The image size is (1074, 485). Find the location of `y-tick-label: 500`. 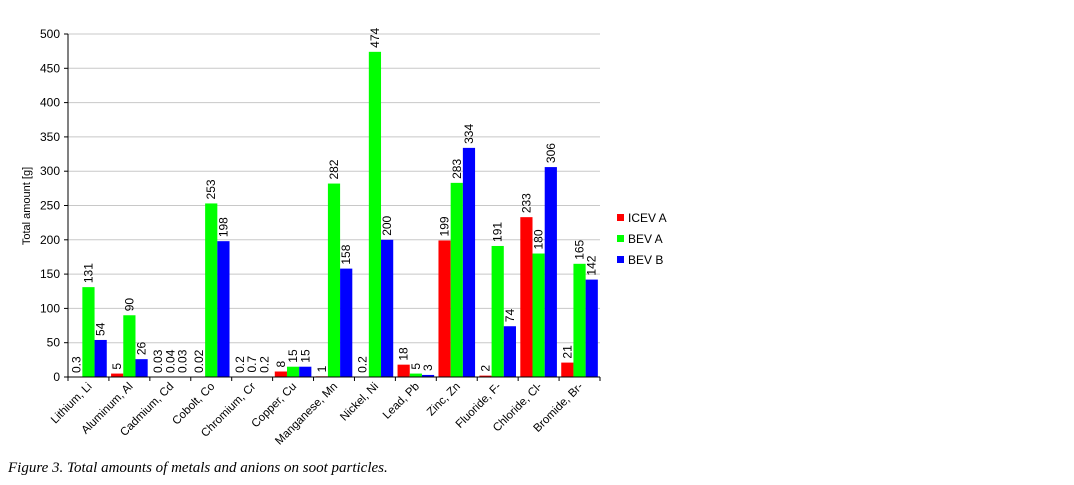

y-tick-label: 500 is located at coordinates (50, 34).